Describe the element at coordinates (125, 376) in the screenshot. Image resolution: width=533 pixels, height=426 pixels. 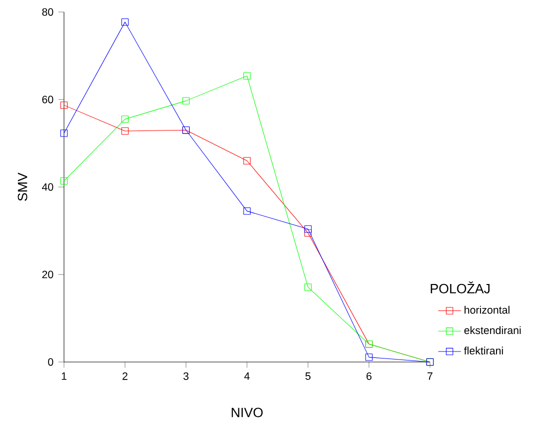
I see `x-tick-label: 2` at that location.